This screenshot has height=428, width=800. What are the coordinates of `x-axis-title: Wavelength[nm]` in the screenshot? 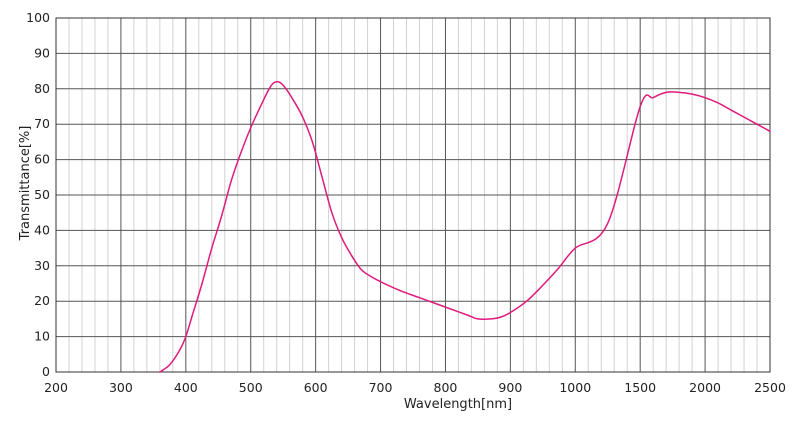 It's located at (458, 404).